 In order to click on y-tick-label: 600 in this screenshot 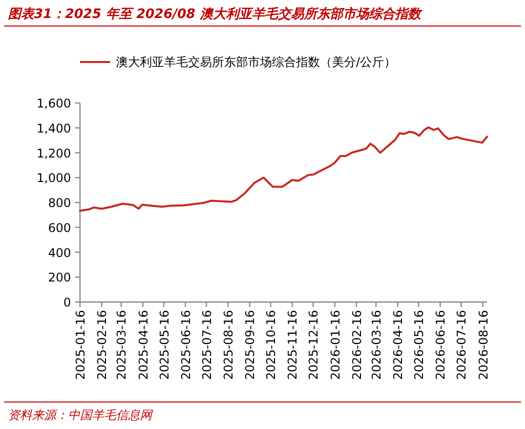, I will do `click(59, 227)`.